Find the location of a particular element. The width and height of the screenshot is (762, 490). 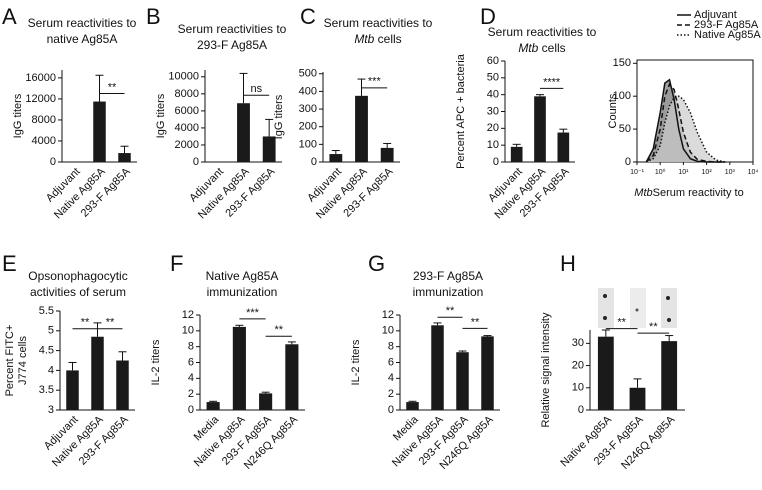

chart-title: immunization is located at coordinates (448, 292).